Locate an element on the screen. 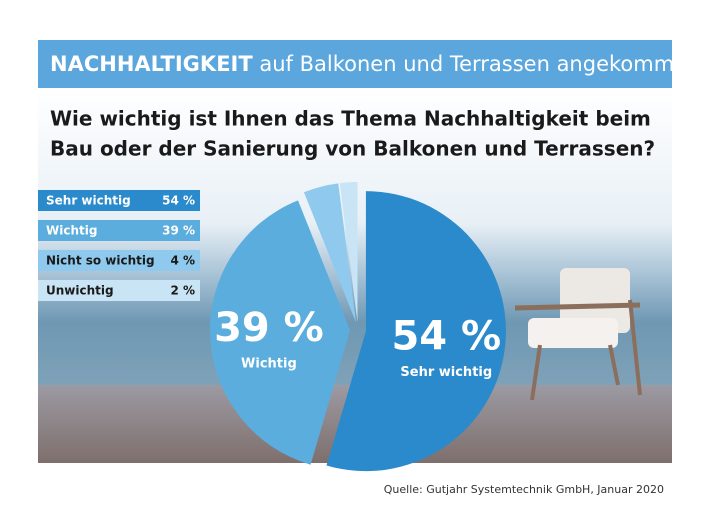  legend-value: 54 % is located at coordinates (178, 201).